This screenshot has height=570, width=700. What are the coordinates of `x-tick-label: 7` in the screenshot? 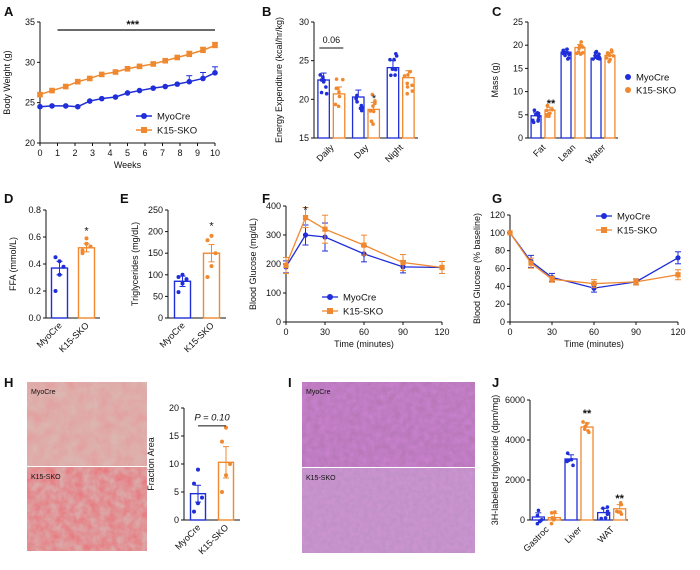 It's located at (162, 153).